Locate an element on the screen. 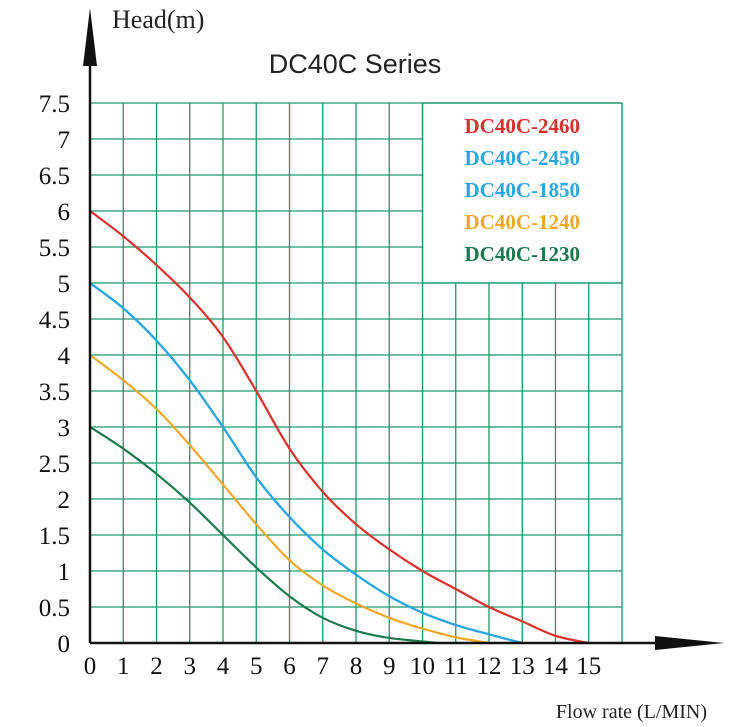 This screenshot has width=729, height=727. legend-entry: DC40C-2460 is located at coordinates (523, 126).